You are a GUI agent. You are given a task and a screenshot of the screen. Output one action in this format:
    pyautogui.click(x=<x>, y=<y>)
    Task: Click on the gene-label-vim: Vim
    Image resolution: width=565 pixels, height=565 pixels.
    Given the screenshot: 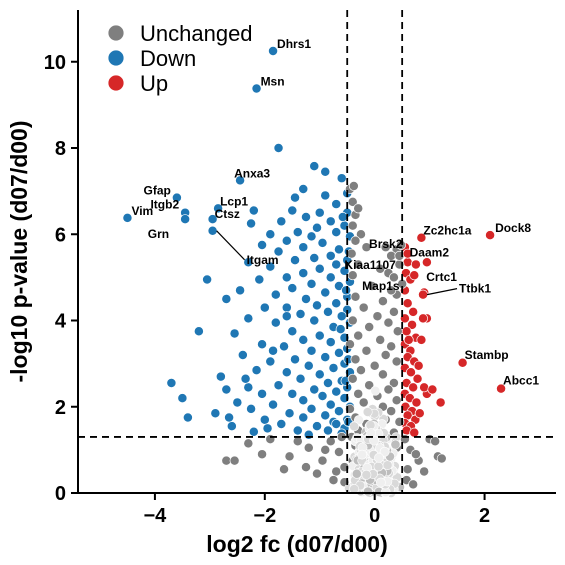 What is the action you would take?
    pyautogui.click(x=142, y=211)
    